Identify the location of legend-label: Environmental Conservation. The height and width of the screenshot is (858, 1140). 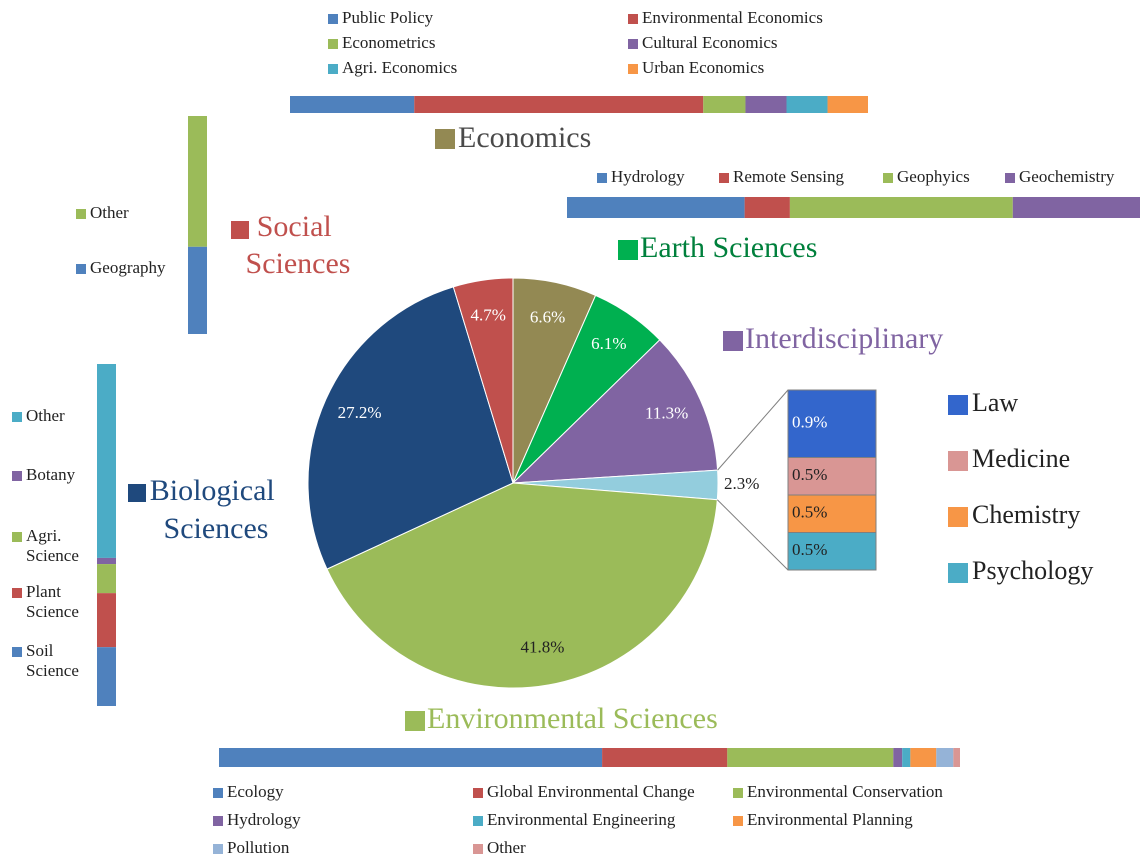
(845, 791).